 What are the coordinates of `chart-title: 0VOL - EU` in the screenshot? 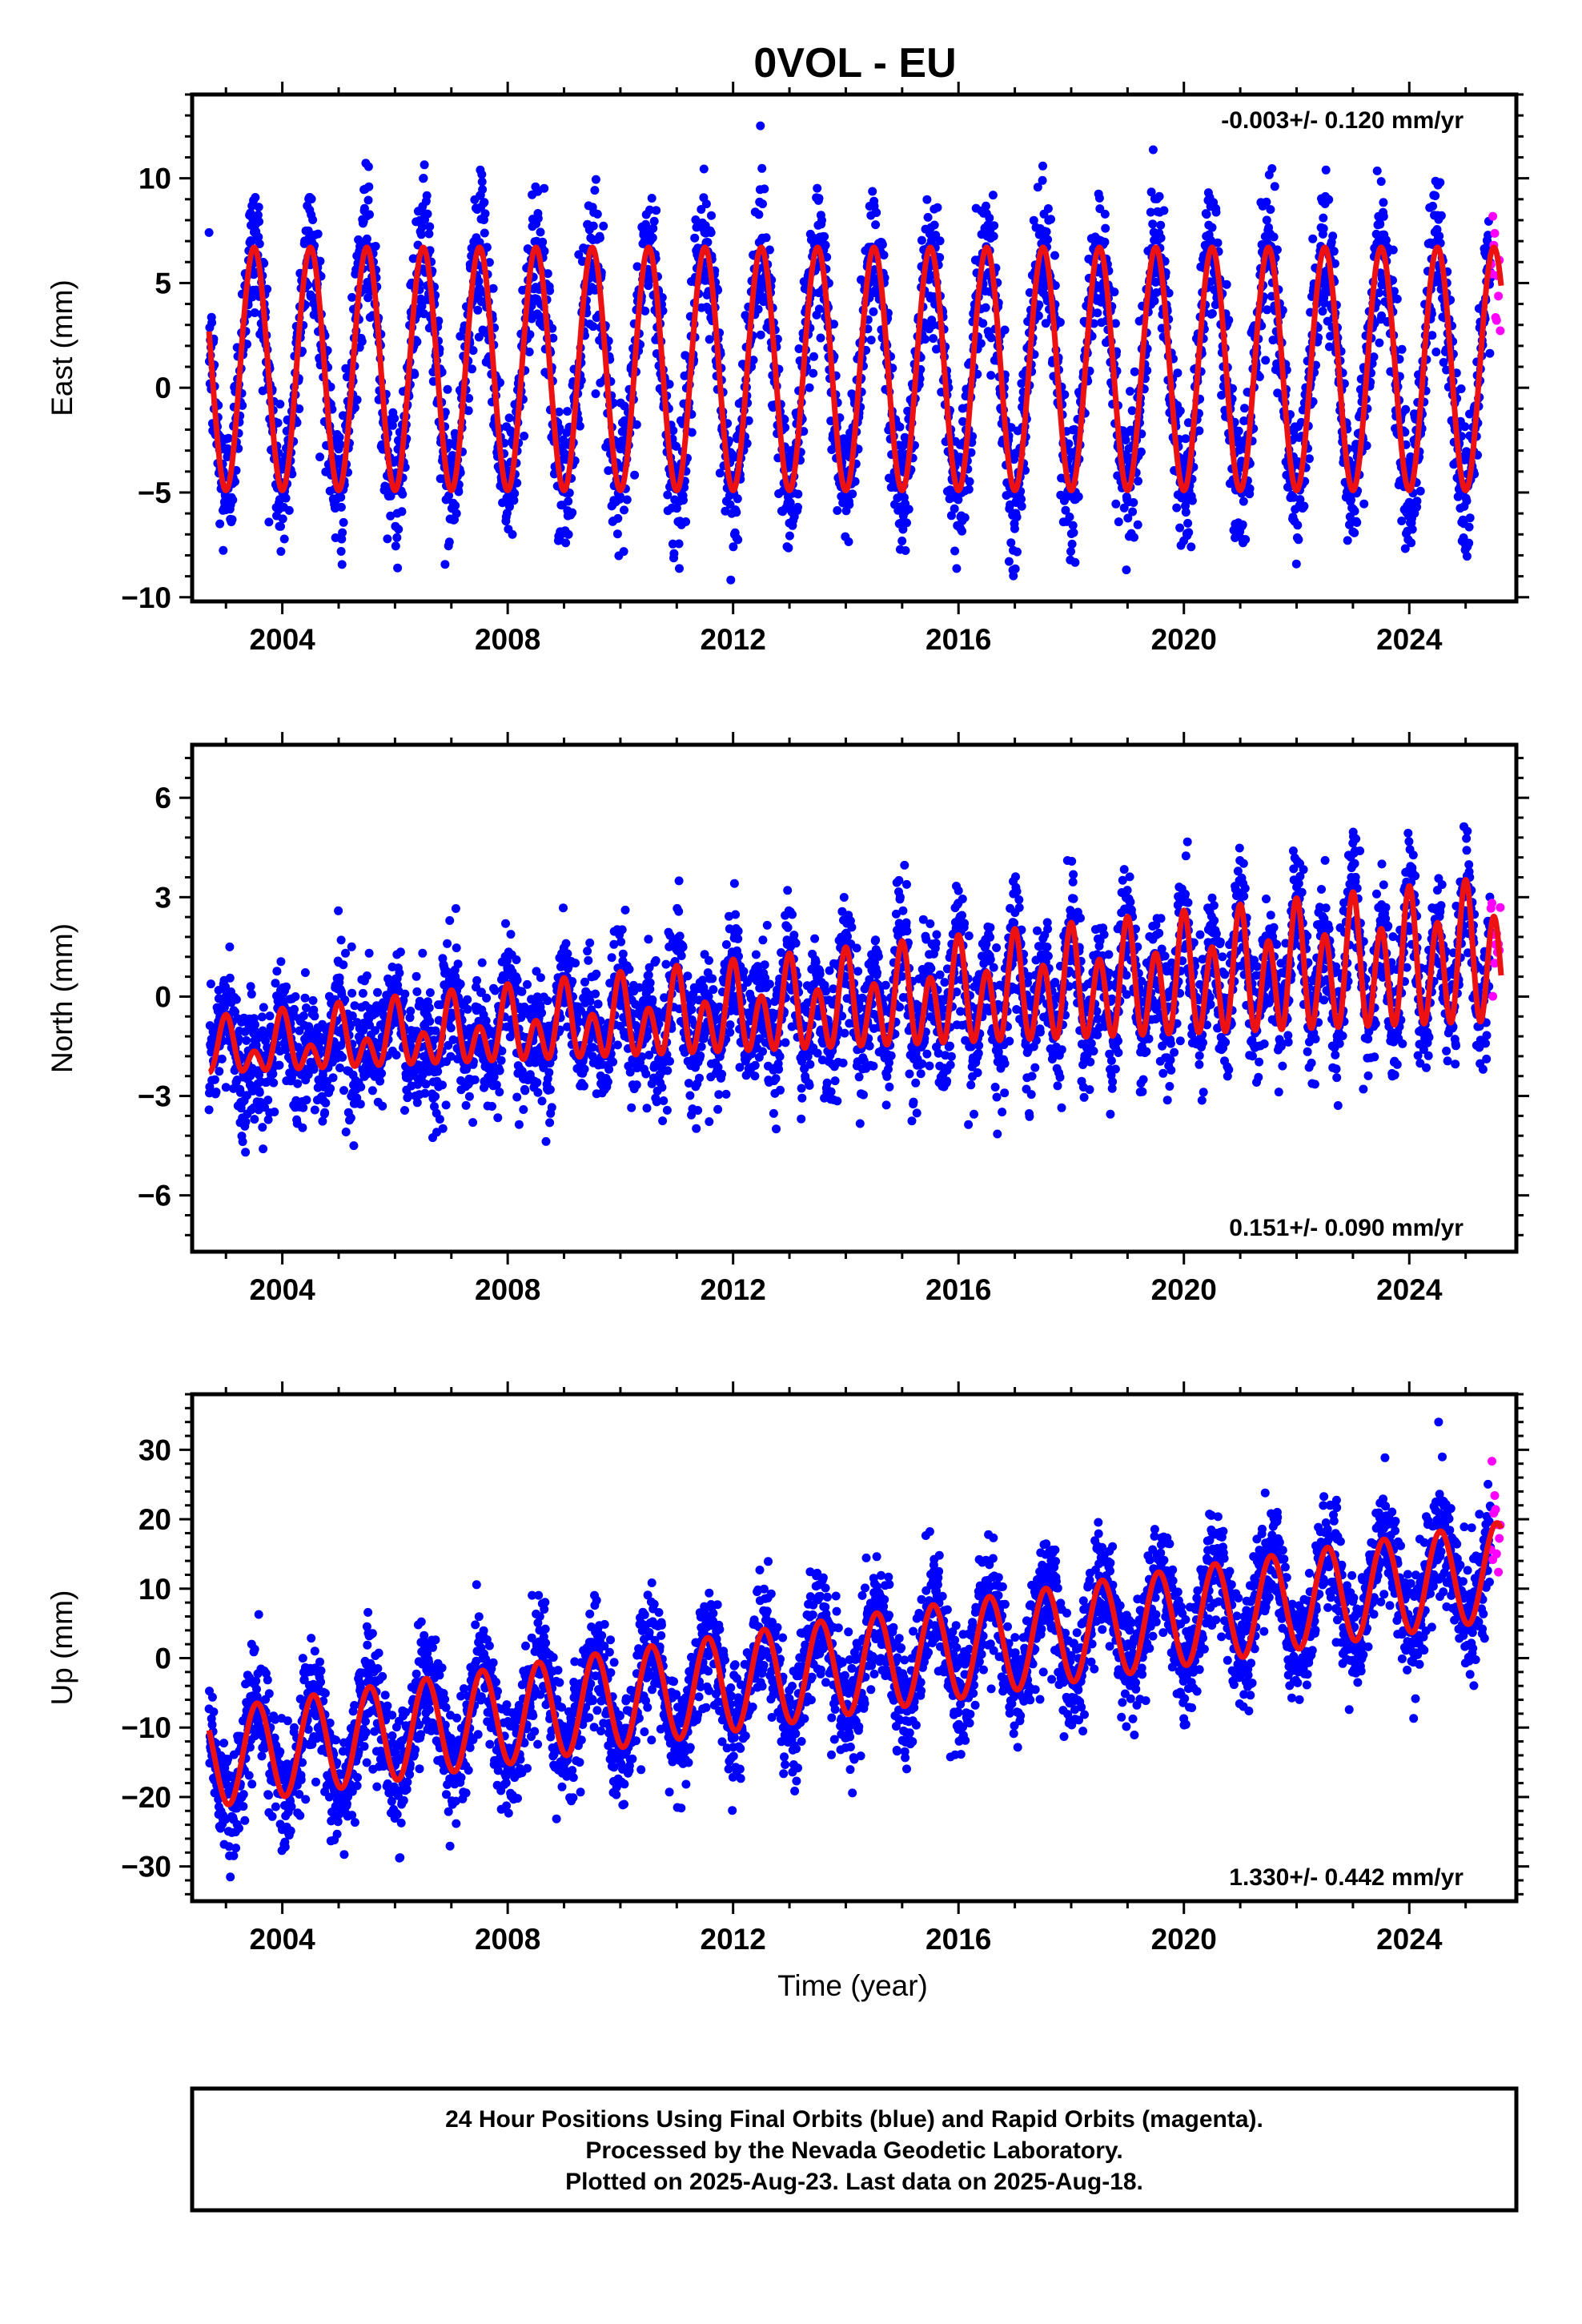 It's located at (854, 63).